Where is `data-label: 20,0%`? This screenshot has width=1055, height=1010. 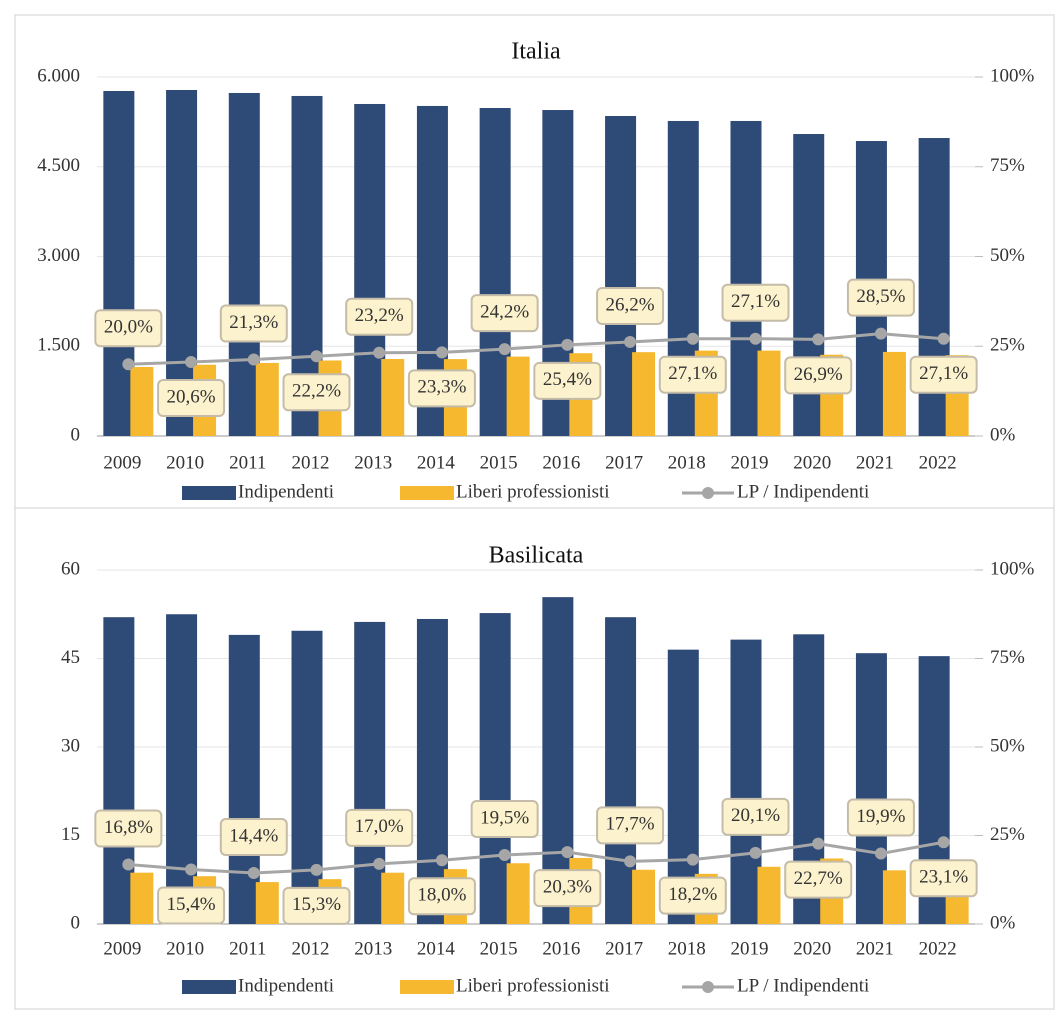
data-label: 20,0% is located at coordinates (128, 327).